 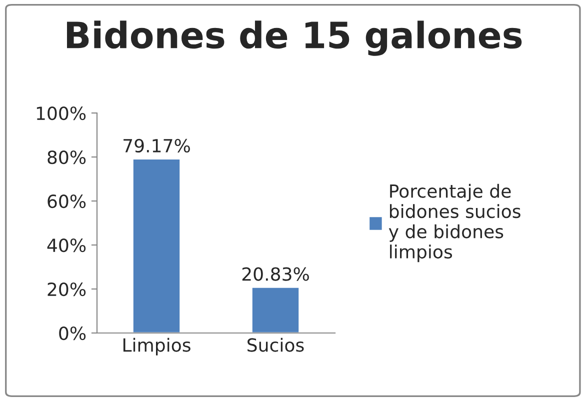 I want to click on x-tick-label: Sucios, so click(x=276, y=345).